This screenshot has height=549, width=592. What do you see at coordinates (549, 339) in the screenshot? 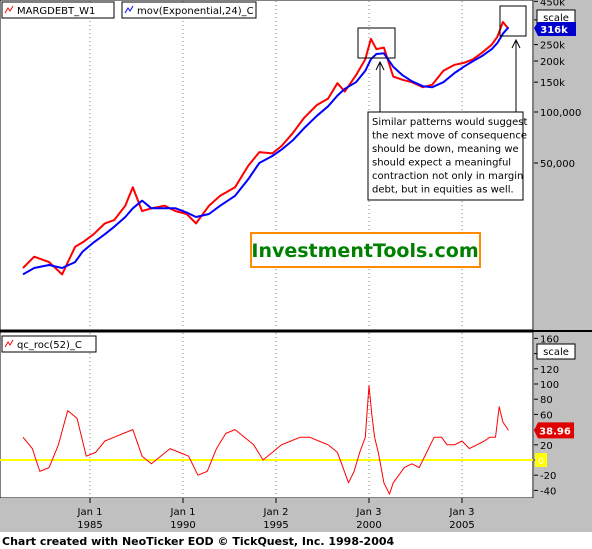
I see `bottom-y-tick-label: 160` at bounding box center [549, 339].